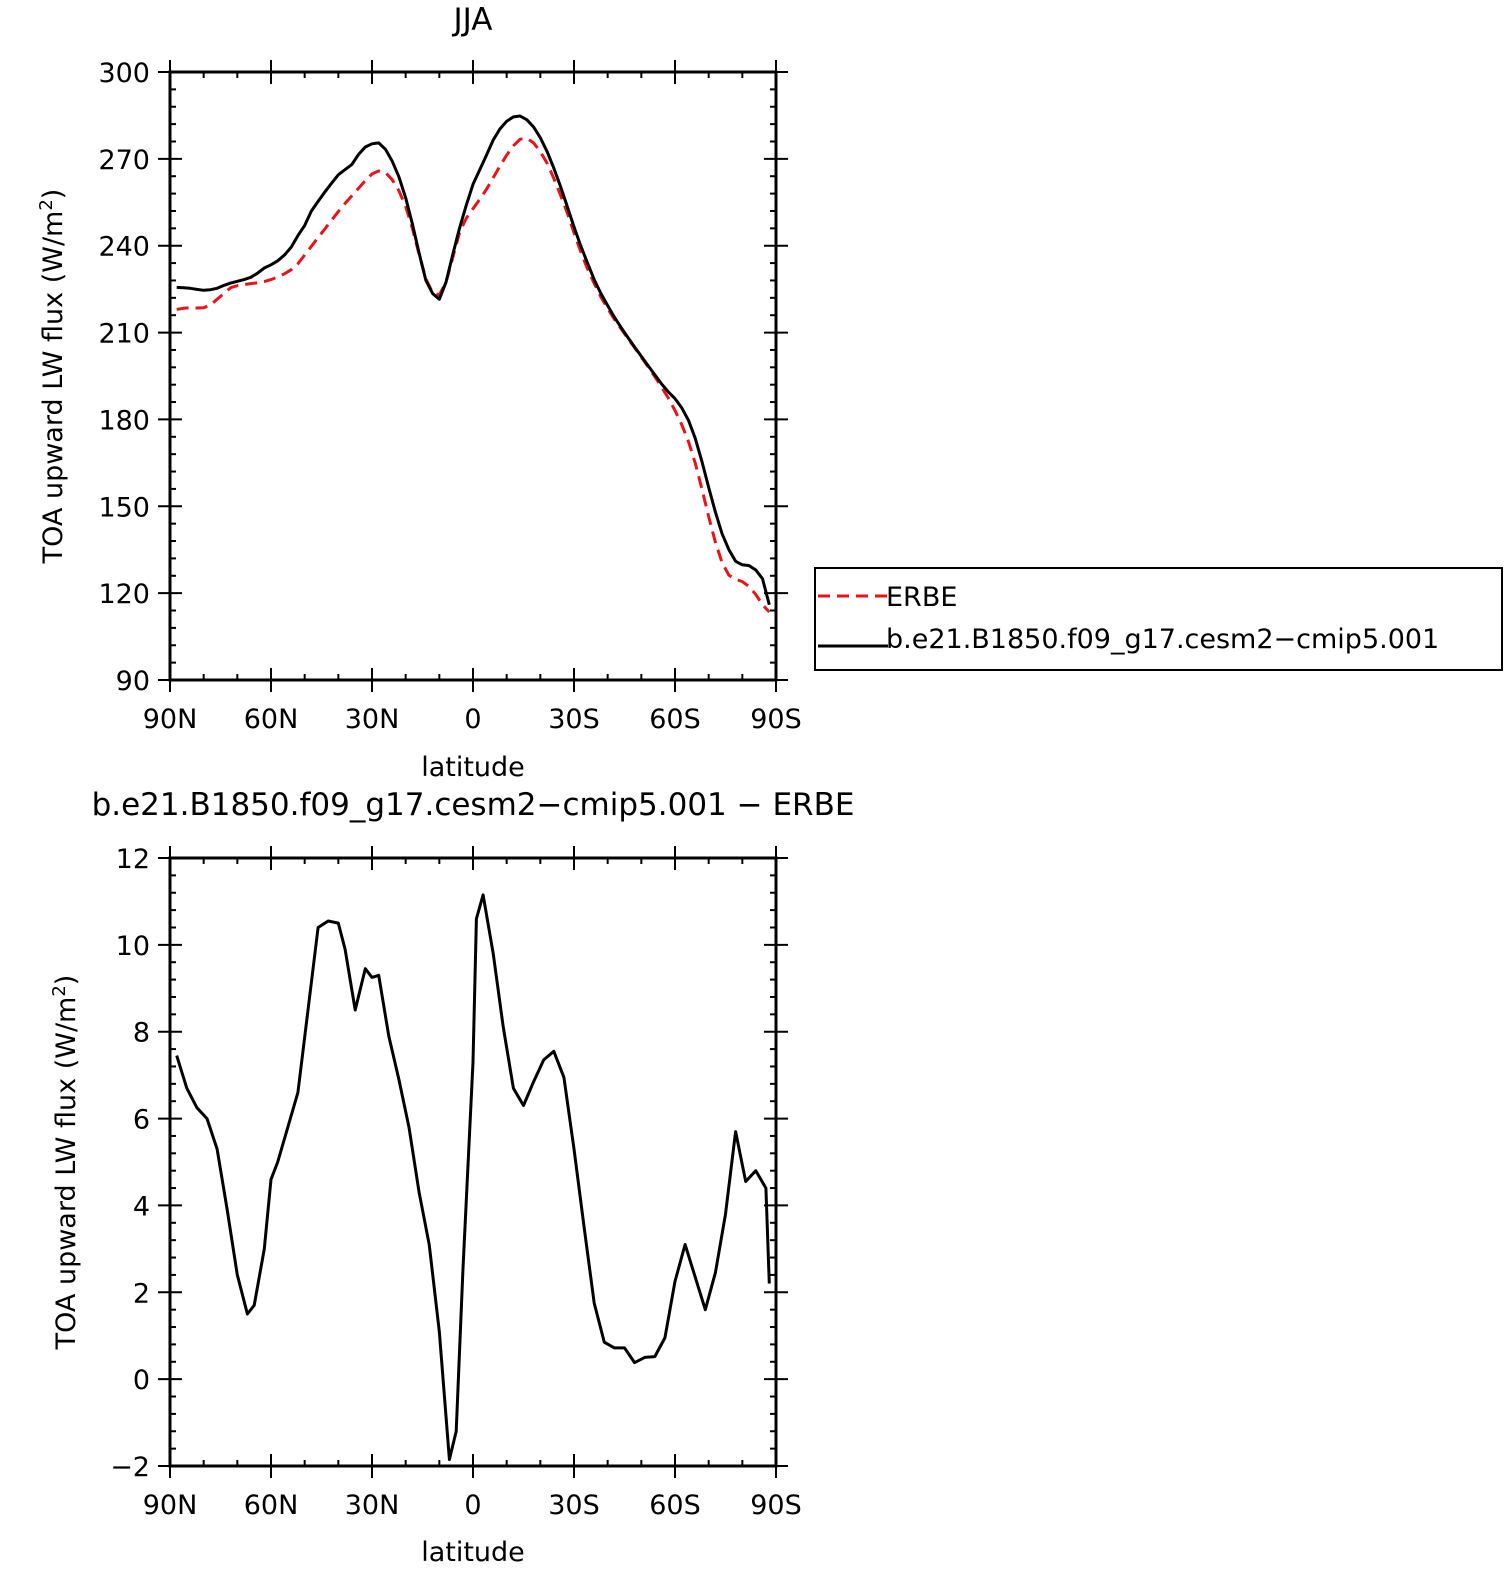  Describe the element at coordinates (473, 1552) in the screenshot. I see `bottom-x-axis-title: latitude` at that location.